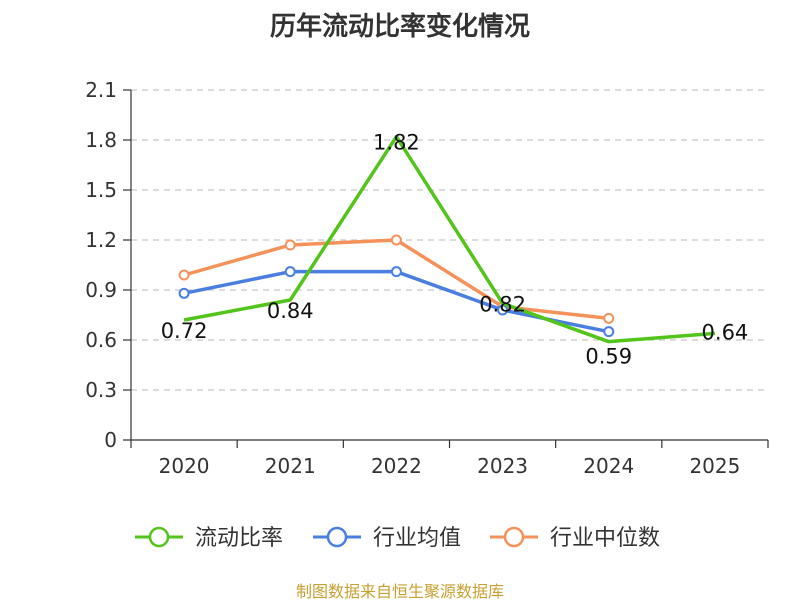 Image resolution: width=800 pixels, height=602 pixels. I want to click on x-tick-label: 2022, so click(396, 466).